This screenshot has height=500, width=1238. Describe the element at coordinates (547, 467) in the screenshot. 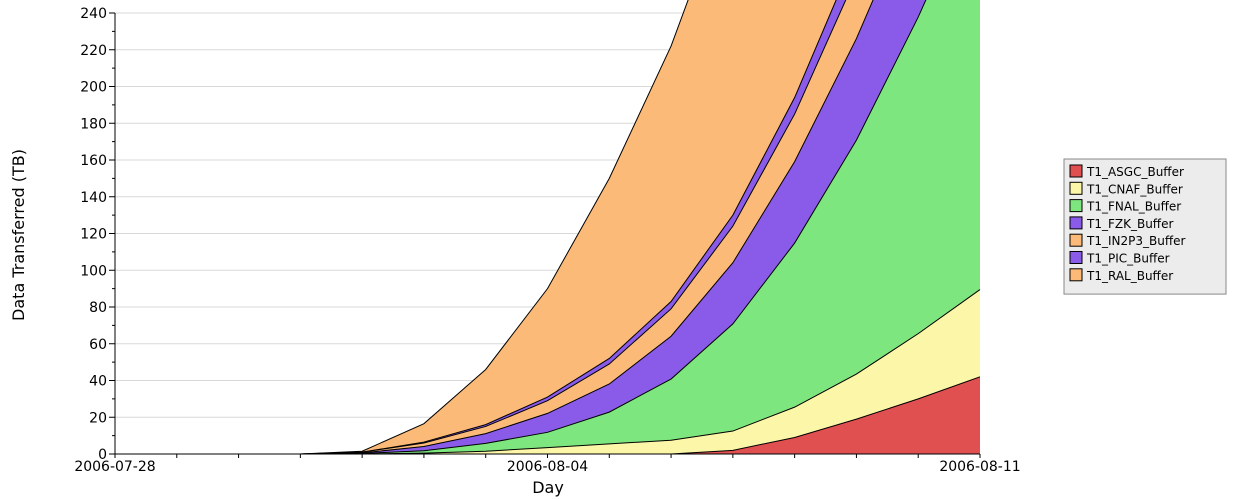

I see `x-tick-label: 2006-08-04` at that location.